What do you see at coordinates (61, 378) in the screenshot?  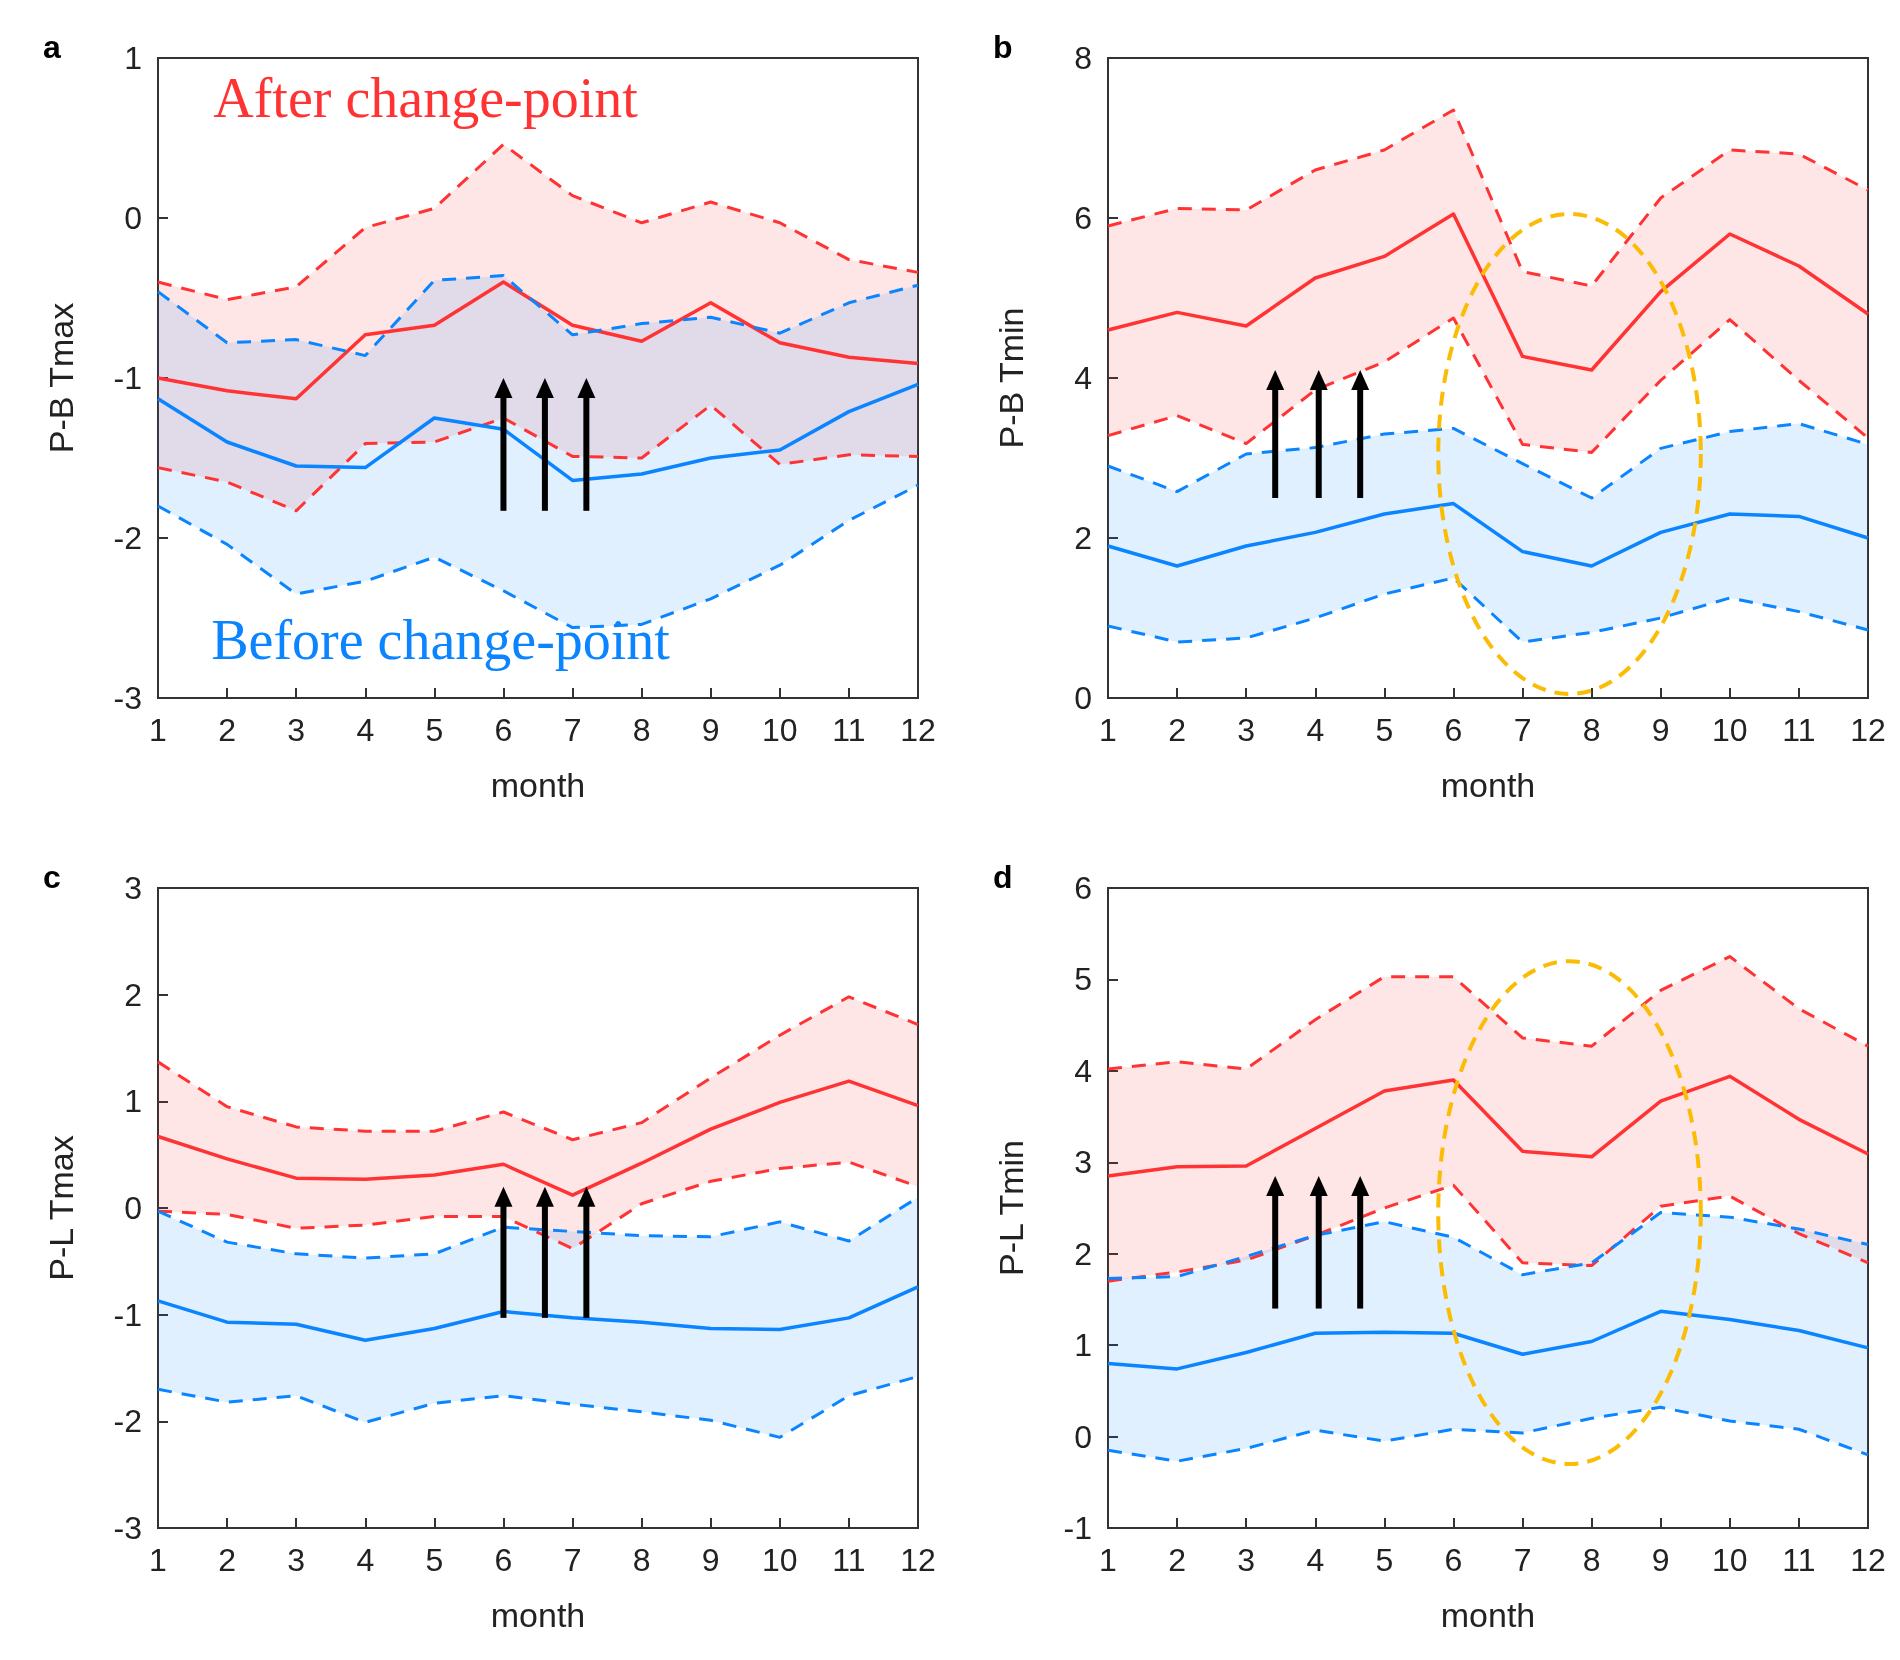 I see `y-axis-title: P-B Tmax` at bounding box center [61, 378].